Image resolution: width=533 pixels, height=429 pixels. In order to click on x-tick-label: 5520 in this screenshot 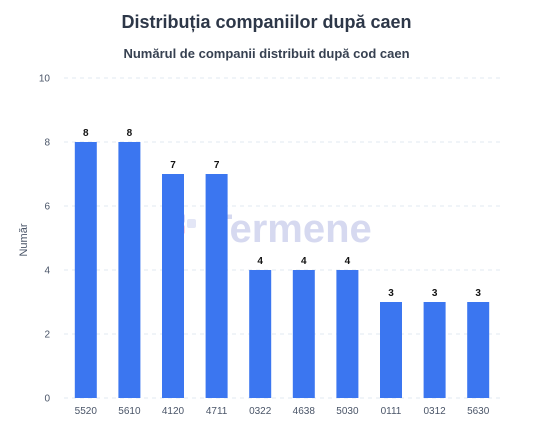, I will do `click(86, 411)`.